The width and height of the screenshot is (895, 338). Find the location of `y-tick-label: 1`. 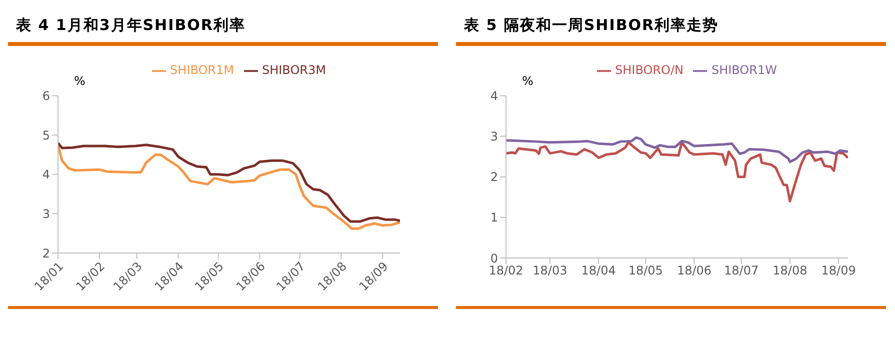

y-tick-label: 1 is located at coordinates (494, 217).